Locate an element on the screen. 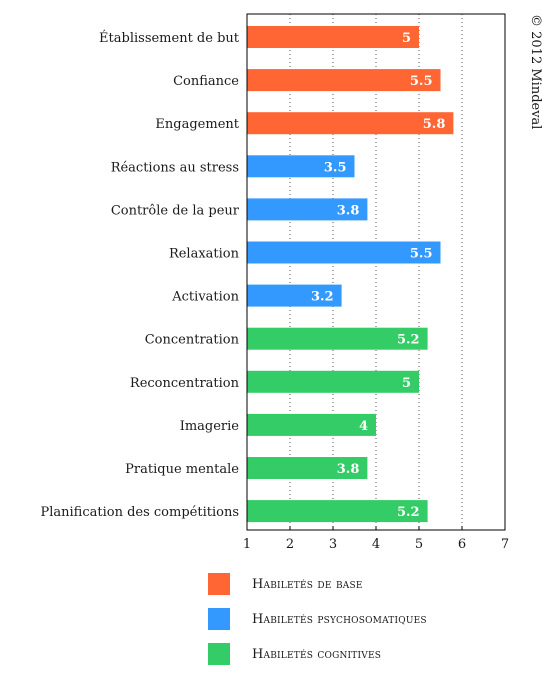  category-label: Reconcentration is located at coordinates (185, 383).